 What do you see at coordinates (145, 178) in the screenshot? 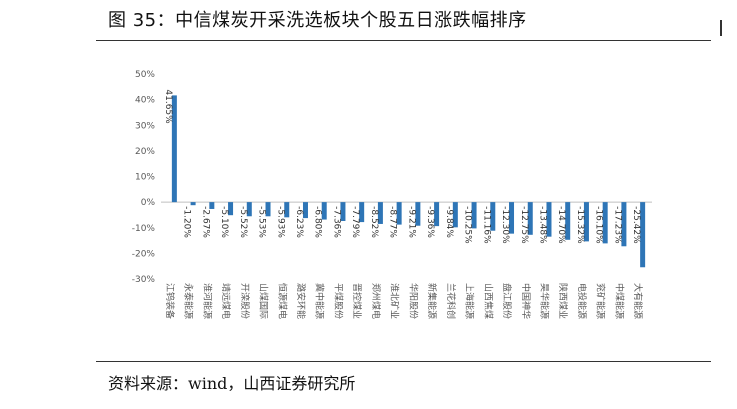
I see `y-tick-label: 10%` at bounding box center [145, 178].